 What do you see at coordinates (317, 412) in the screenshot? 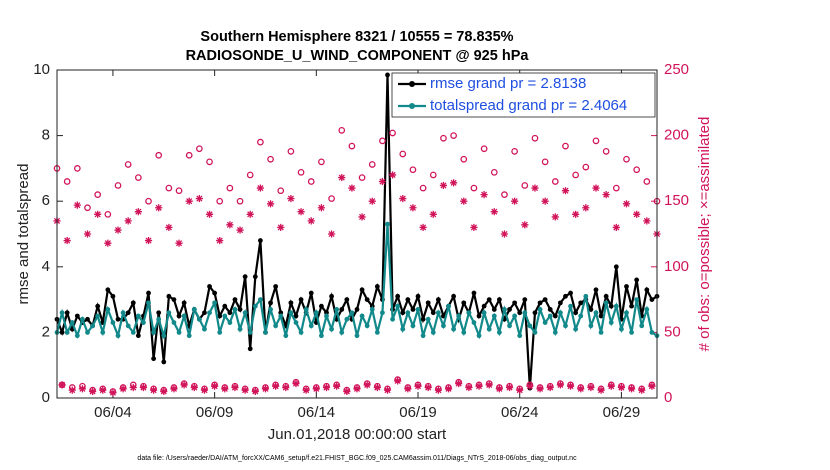
I see `x-tick-label: 06/14` at bounding box center [317, 412].